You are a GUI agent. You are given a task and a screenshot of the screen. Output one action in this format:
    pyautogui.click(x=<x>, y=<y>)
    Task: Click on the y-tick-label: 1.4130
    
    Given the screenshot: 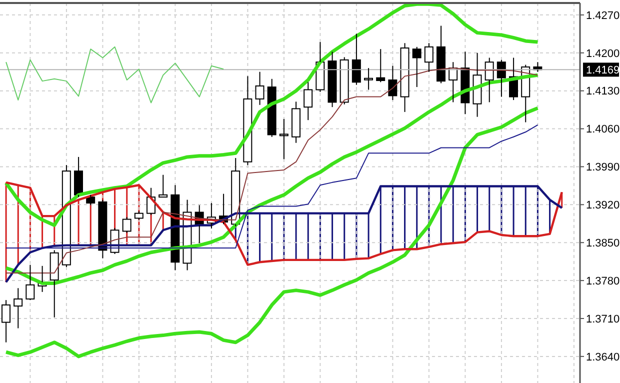 What is the action you would take?
    pyautogui.click(x=603, y=92)
    